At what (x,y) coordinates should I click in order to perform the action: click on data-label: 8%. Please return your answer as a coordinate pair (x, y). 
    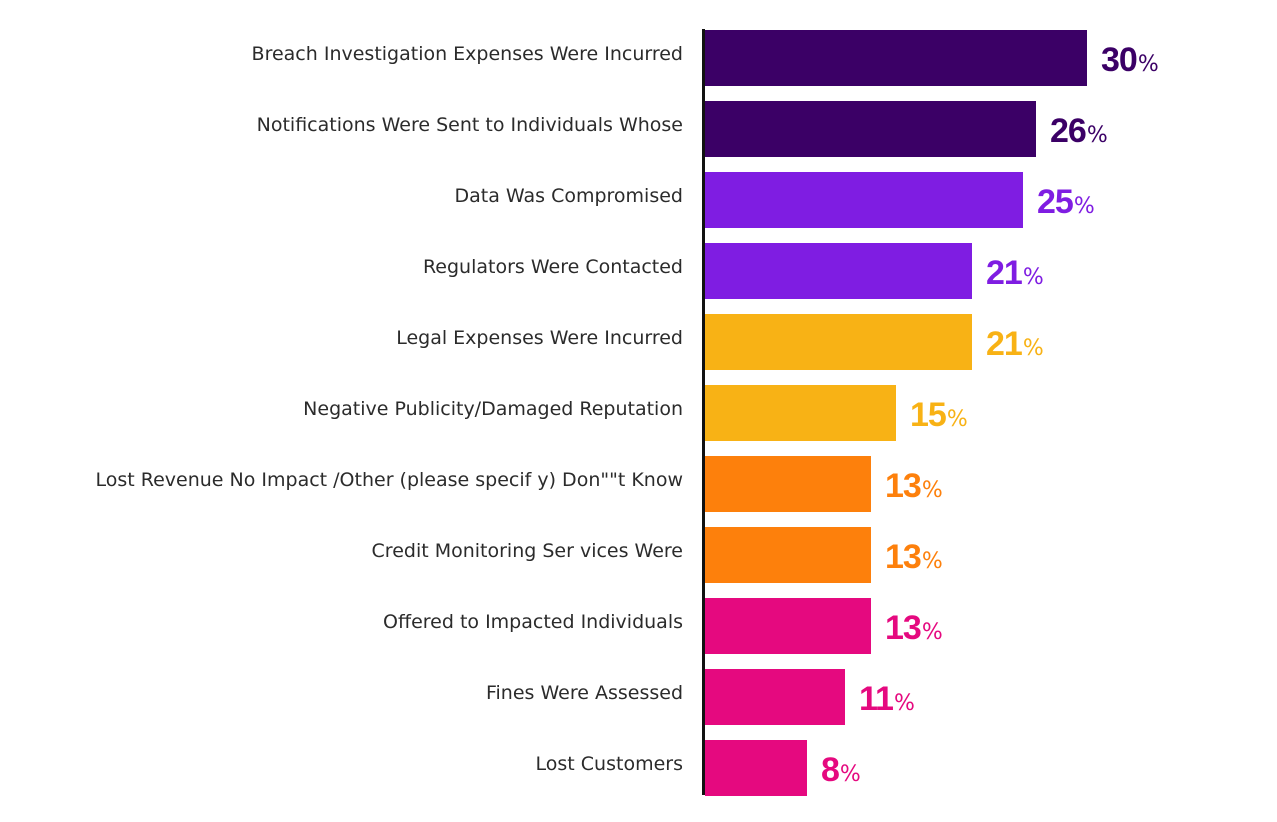
    Looking at the image, I should click on (841, 773).